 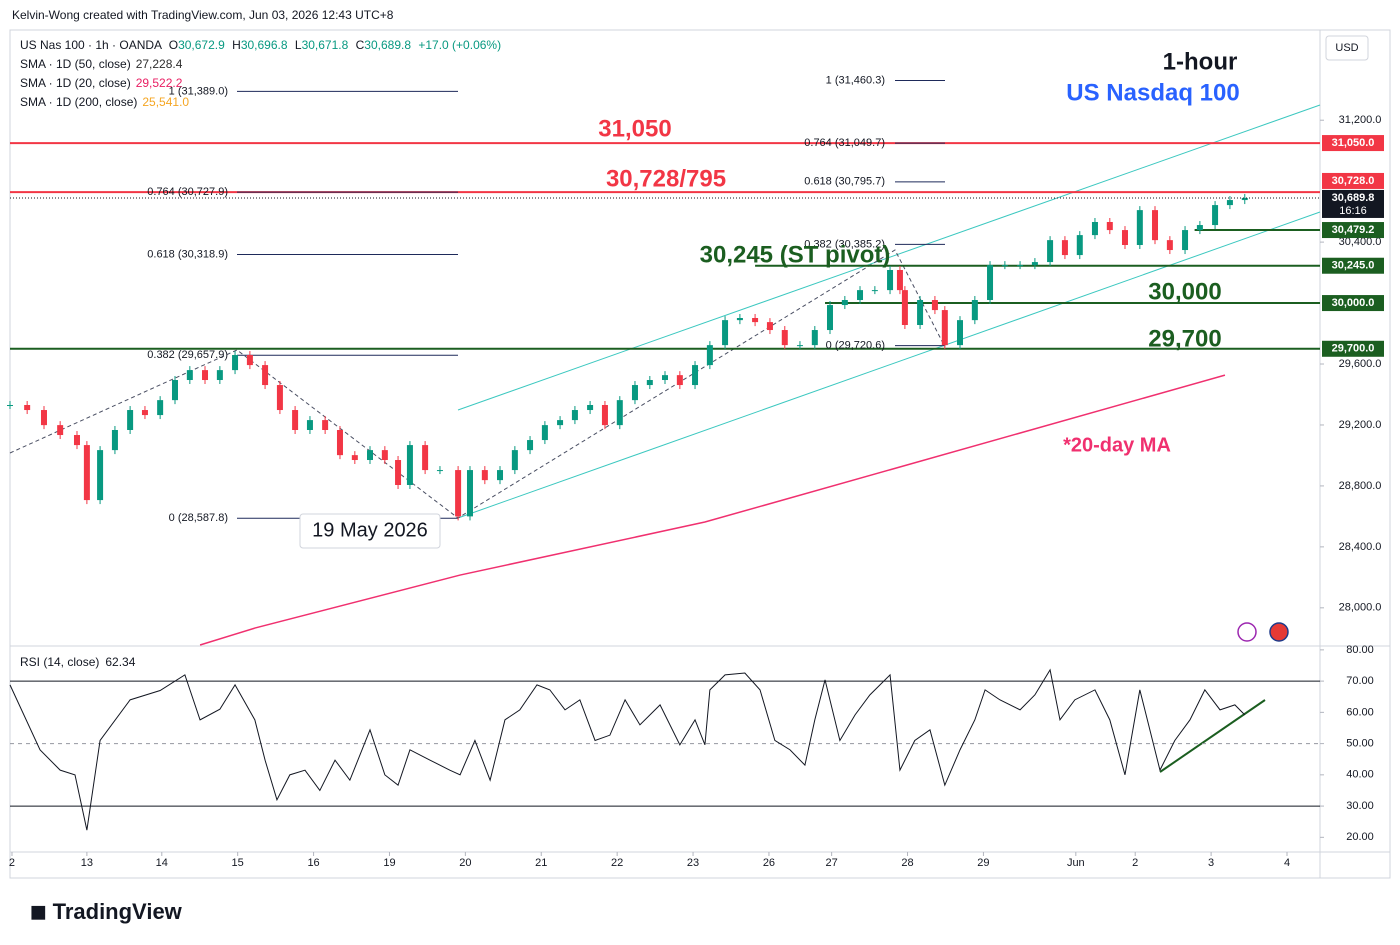 What do you see at coordinates (1247, 632) in the screenshot?
I see `alert-icon` at bounding box center [1247, 632].